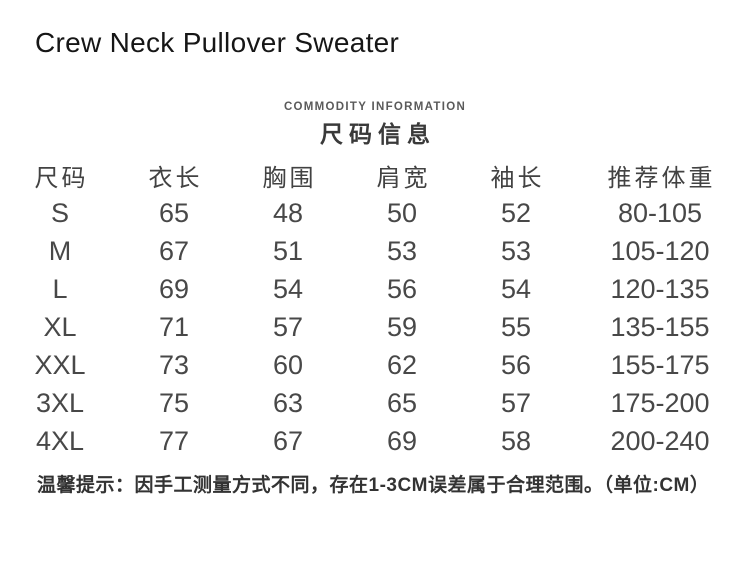  What do you see at coordinates (174, 212) in the screenshot?
I see `garment-length-cell: 65` at bounding box center [174, 212].